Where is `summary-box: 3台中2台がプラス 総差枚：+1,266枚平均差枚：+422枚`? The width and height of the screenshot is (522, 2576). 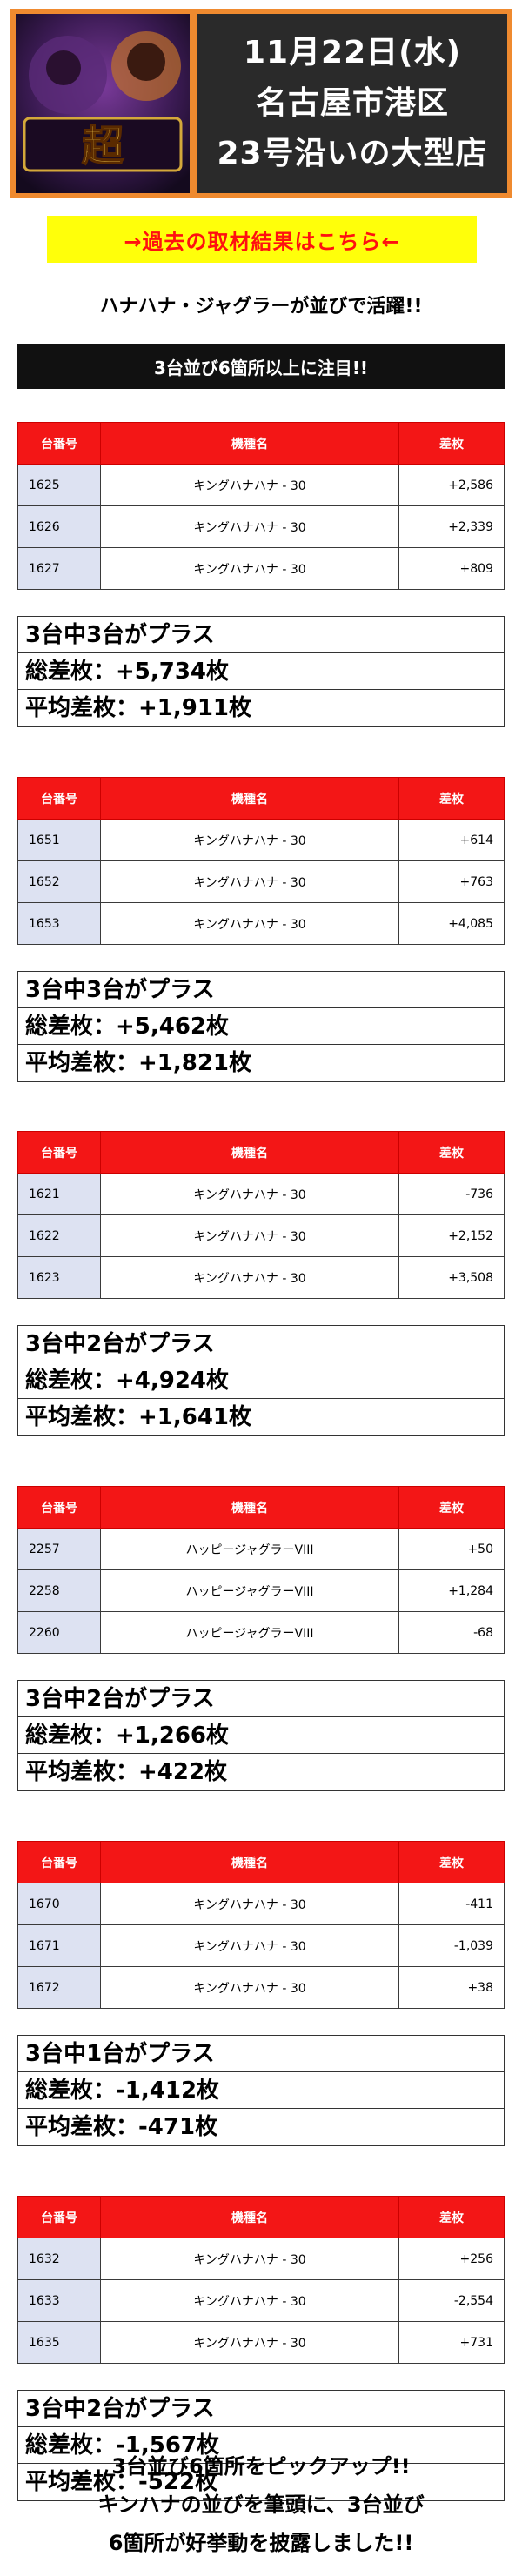
summary-box: 3台中2台がプラス 総差枚：+1,266枚平均差枚：+422枚 is located at coordinates (261, 1735).